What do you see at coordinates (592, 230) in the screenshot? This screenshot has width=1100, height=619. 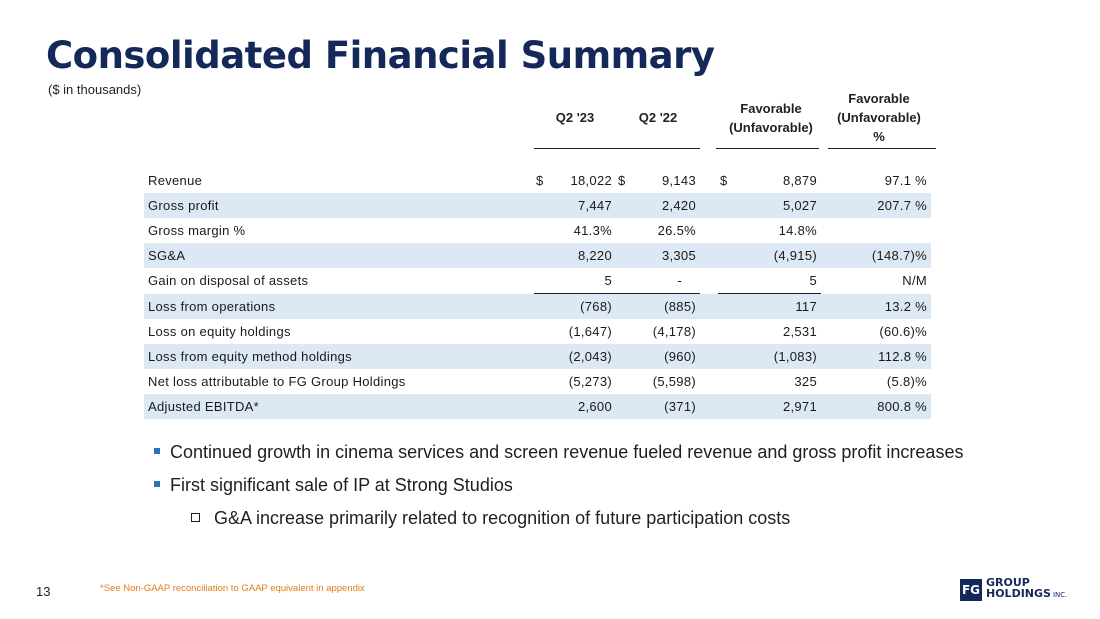 I see `cell-q2-23: 41.3%` at bounding box center [592, 230].